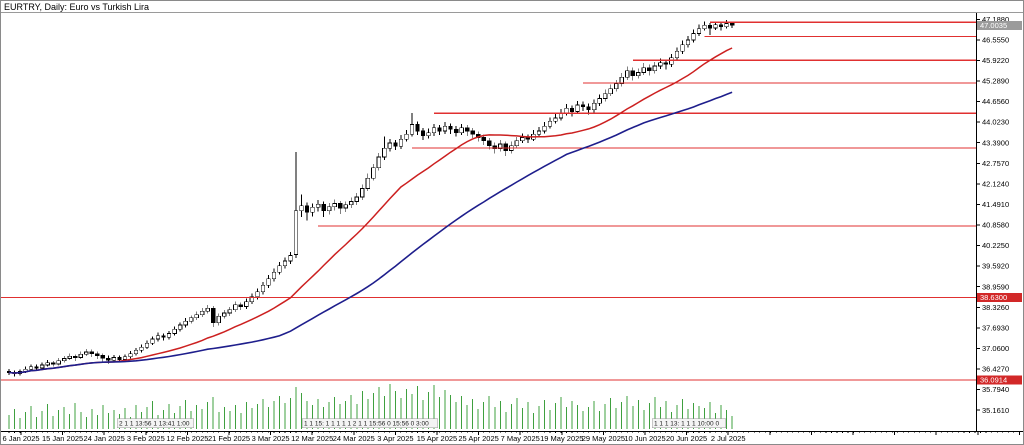  What do you see at coordinates (437, 438) in the screenshot?
I see `date-label: 15 Apr 2025` at bounding box center [437, 438].